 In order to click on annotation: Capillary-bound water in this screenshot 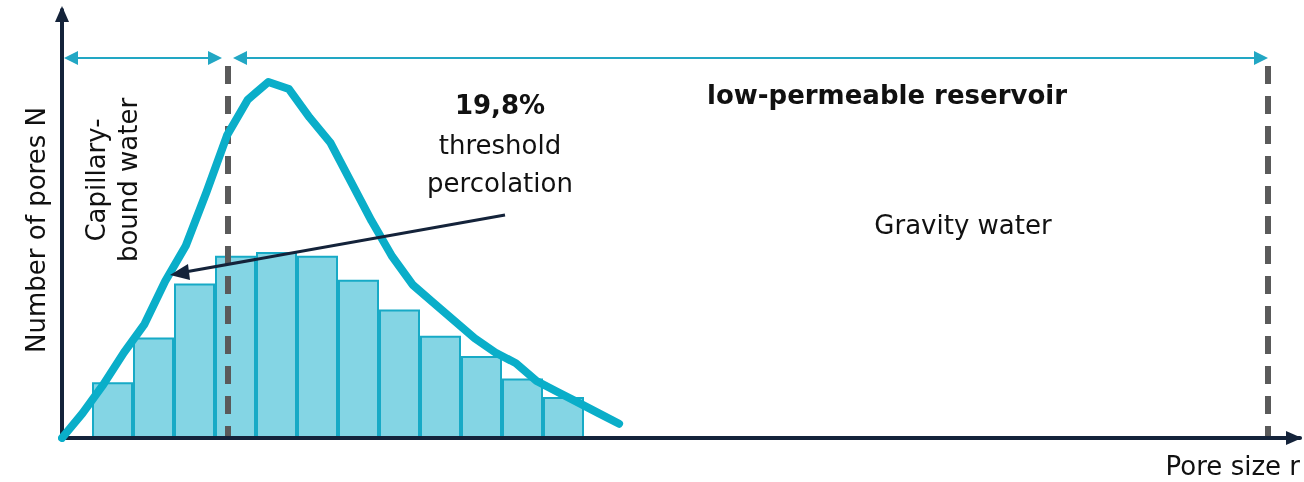, I will do `click(112, 180)`.